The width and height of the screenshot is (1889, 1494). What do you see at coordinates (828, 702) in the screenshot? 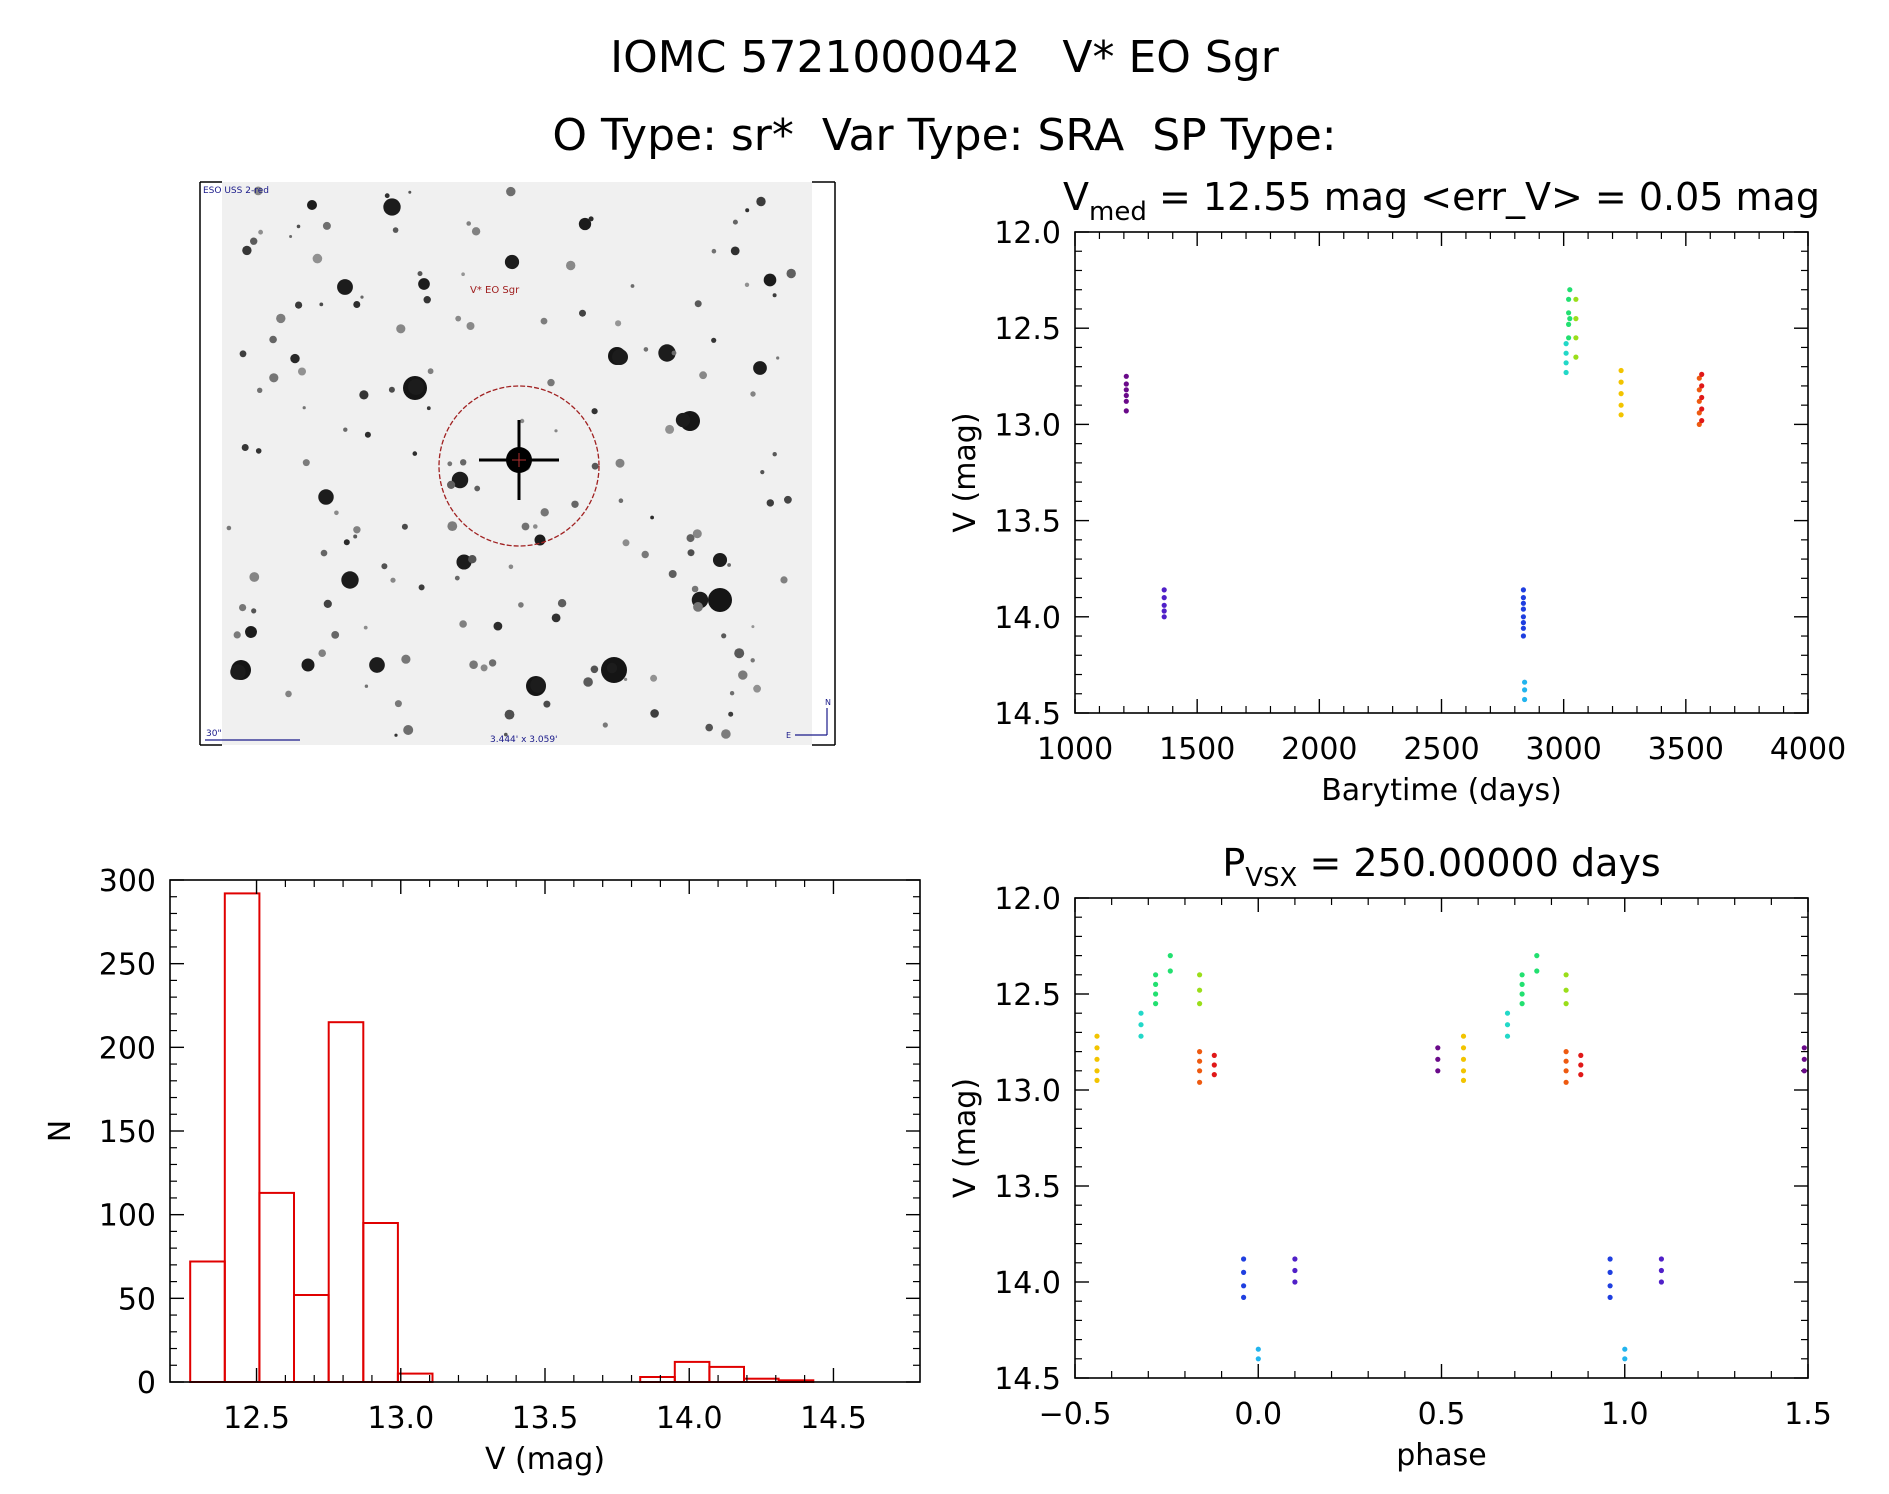
I see `north-label: N` at bounding box center [828, 702].